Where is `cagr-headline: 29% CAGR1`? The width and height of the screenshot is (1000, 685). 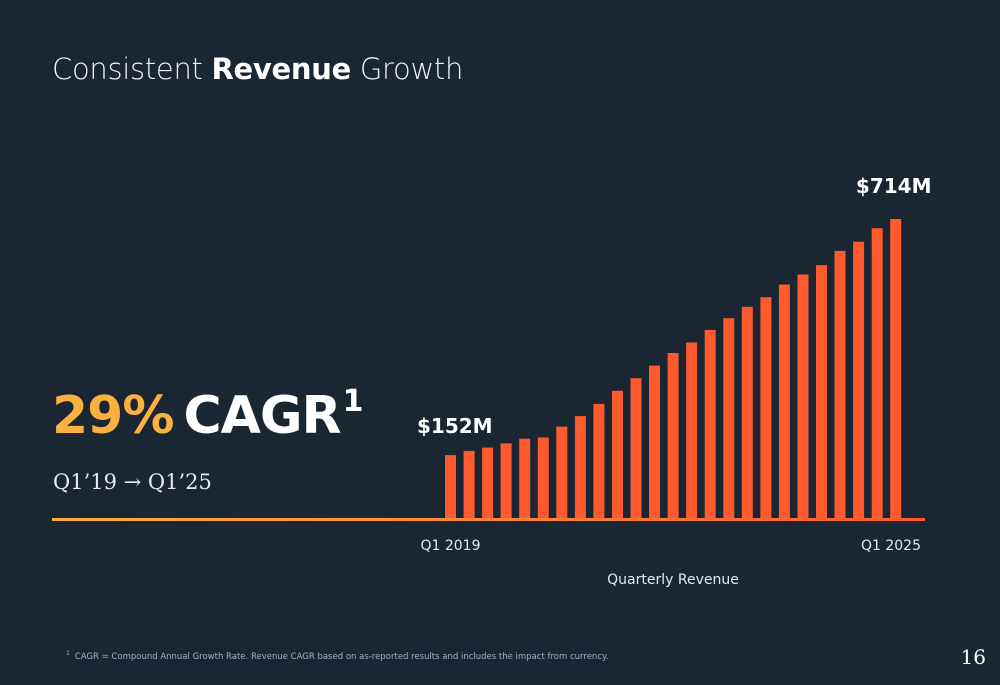
cagr-headline: 29% CAGR1 is located at coordinates (208, 415).